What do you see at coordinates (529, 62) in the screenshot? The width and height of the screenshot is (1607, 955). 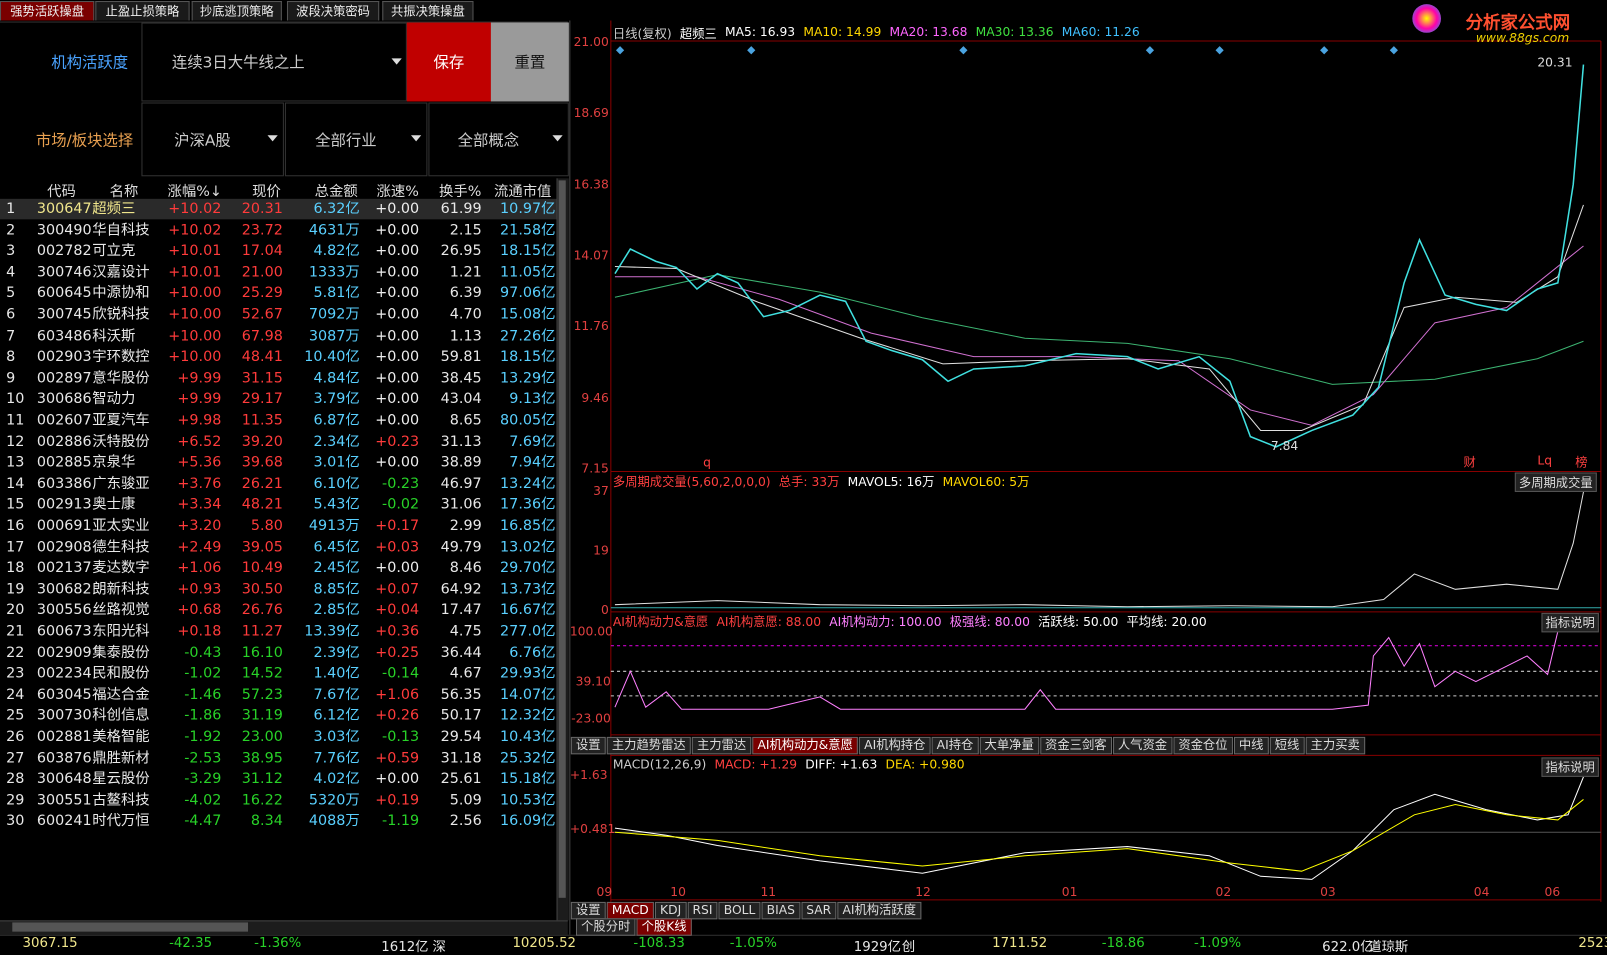 I see `reset-button: 重置` at bounding box center [529, 62].